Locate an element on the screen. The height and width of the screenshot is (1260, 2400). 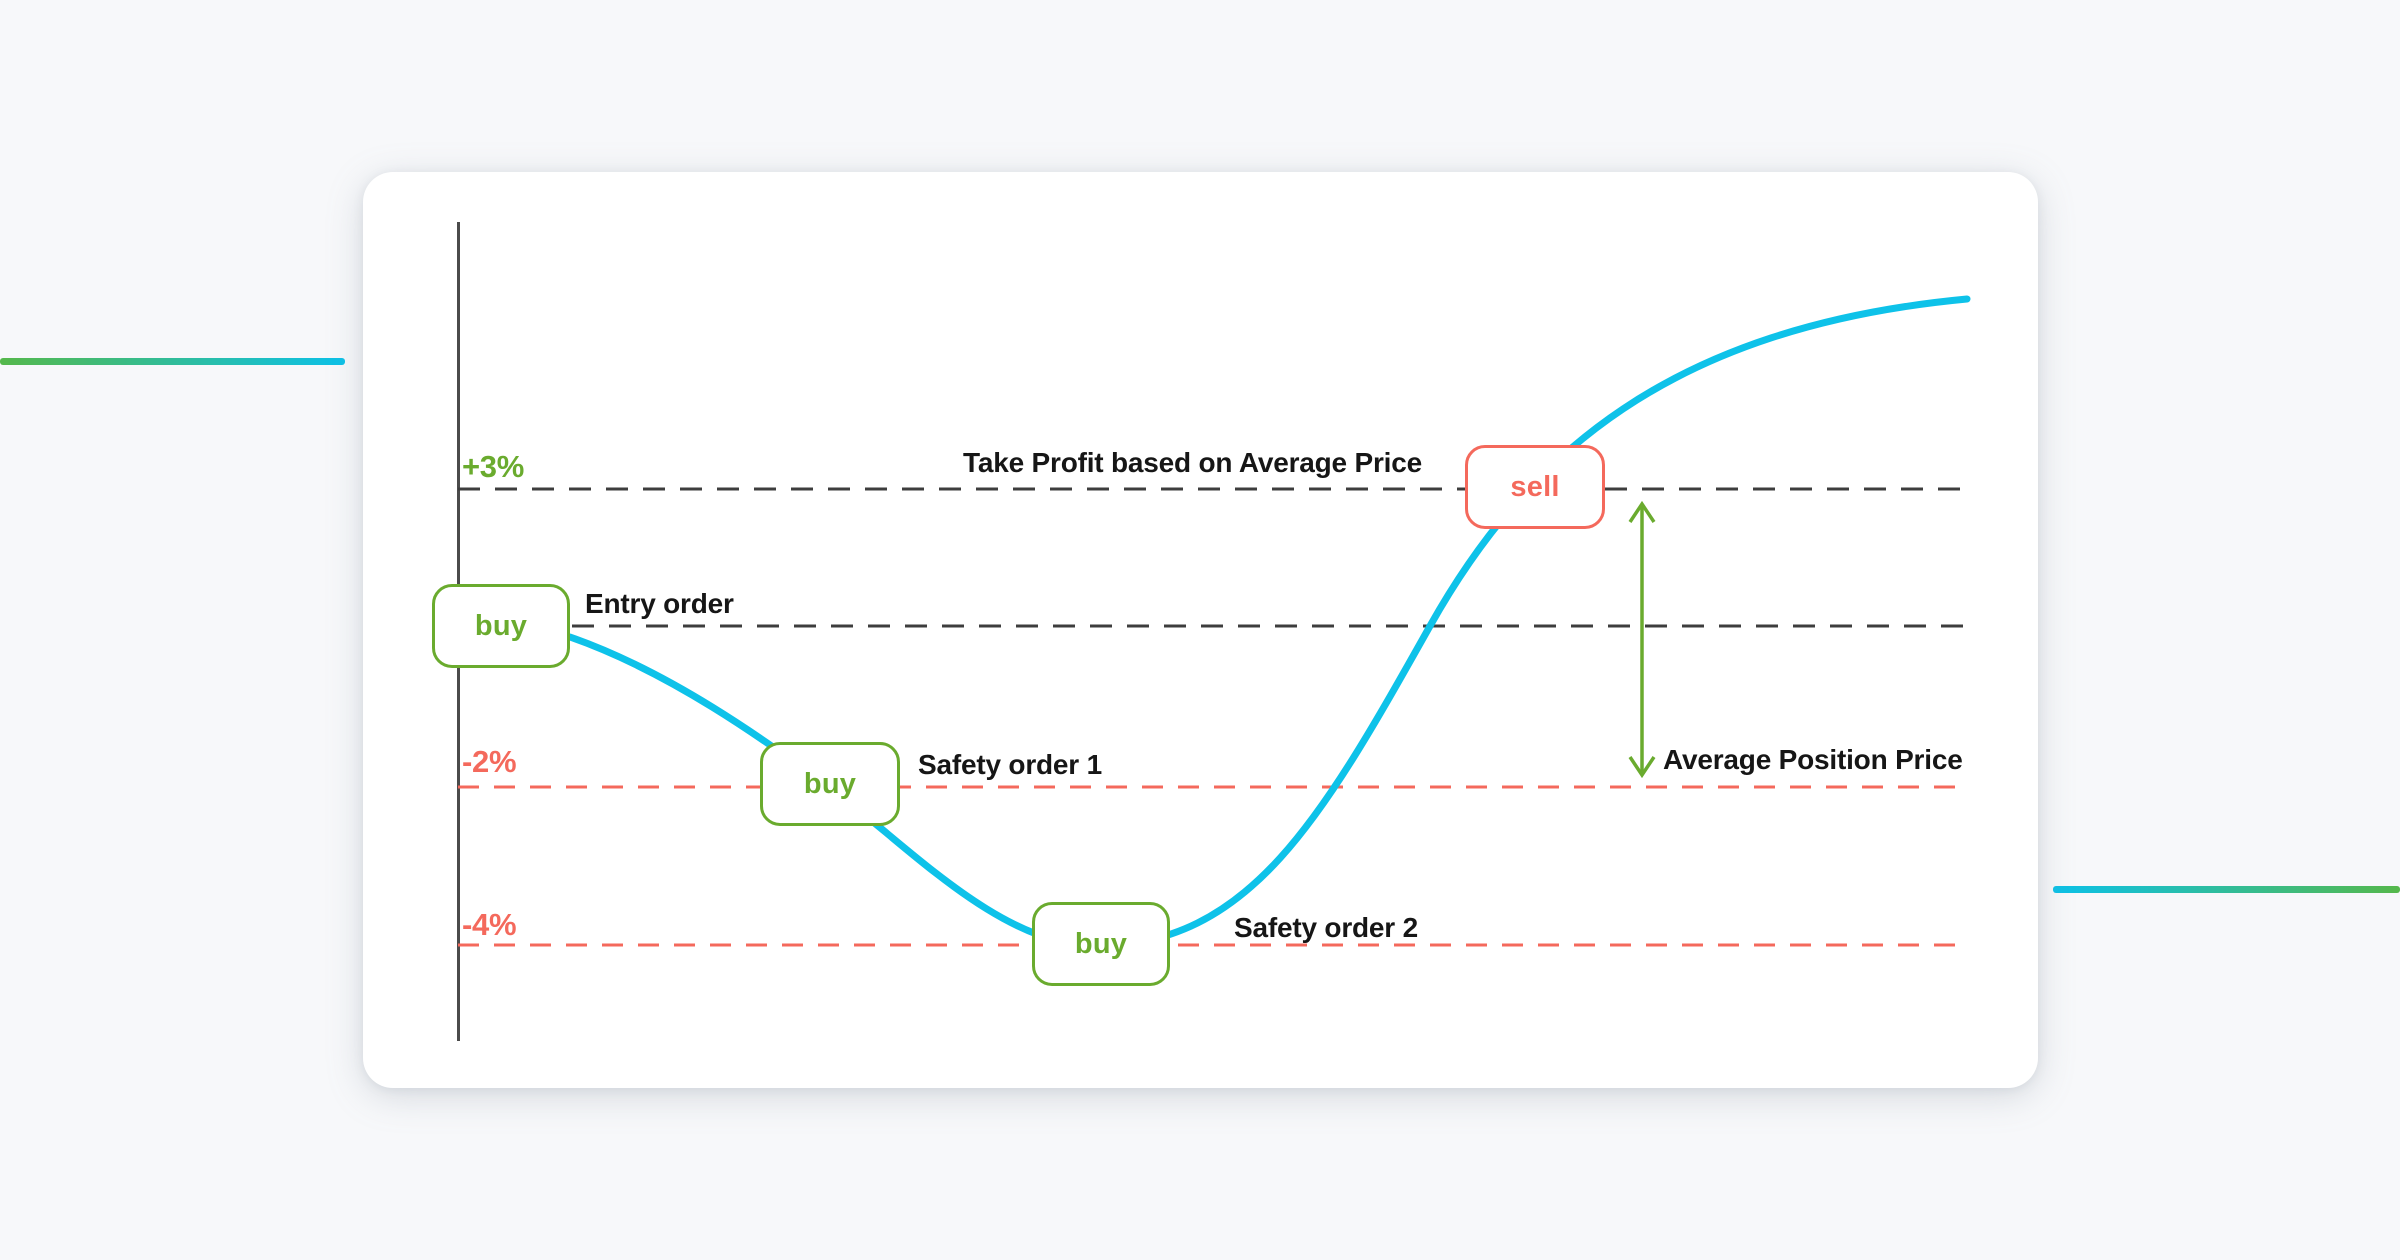
take-profit-label: Take Profit based on Average Price is located at coordinates (1193, 462).